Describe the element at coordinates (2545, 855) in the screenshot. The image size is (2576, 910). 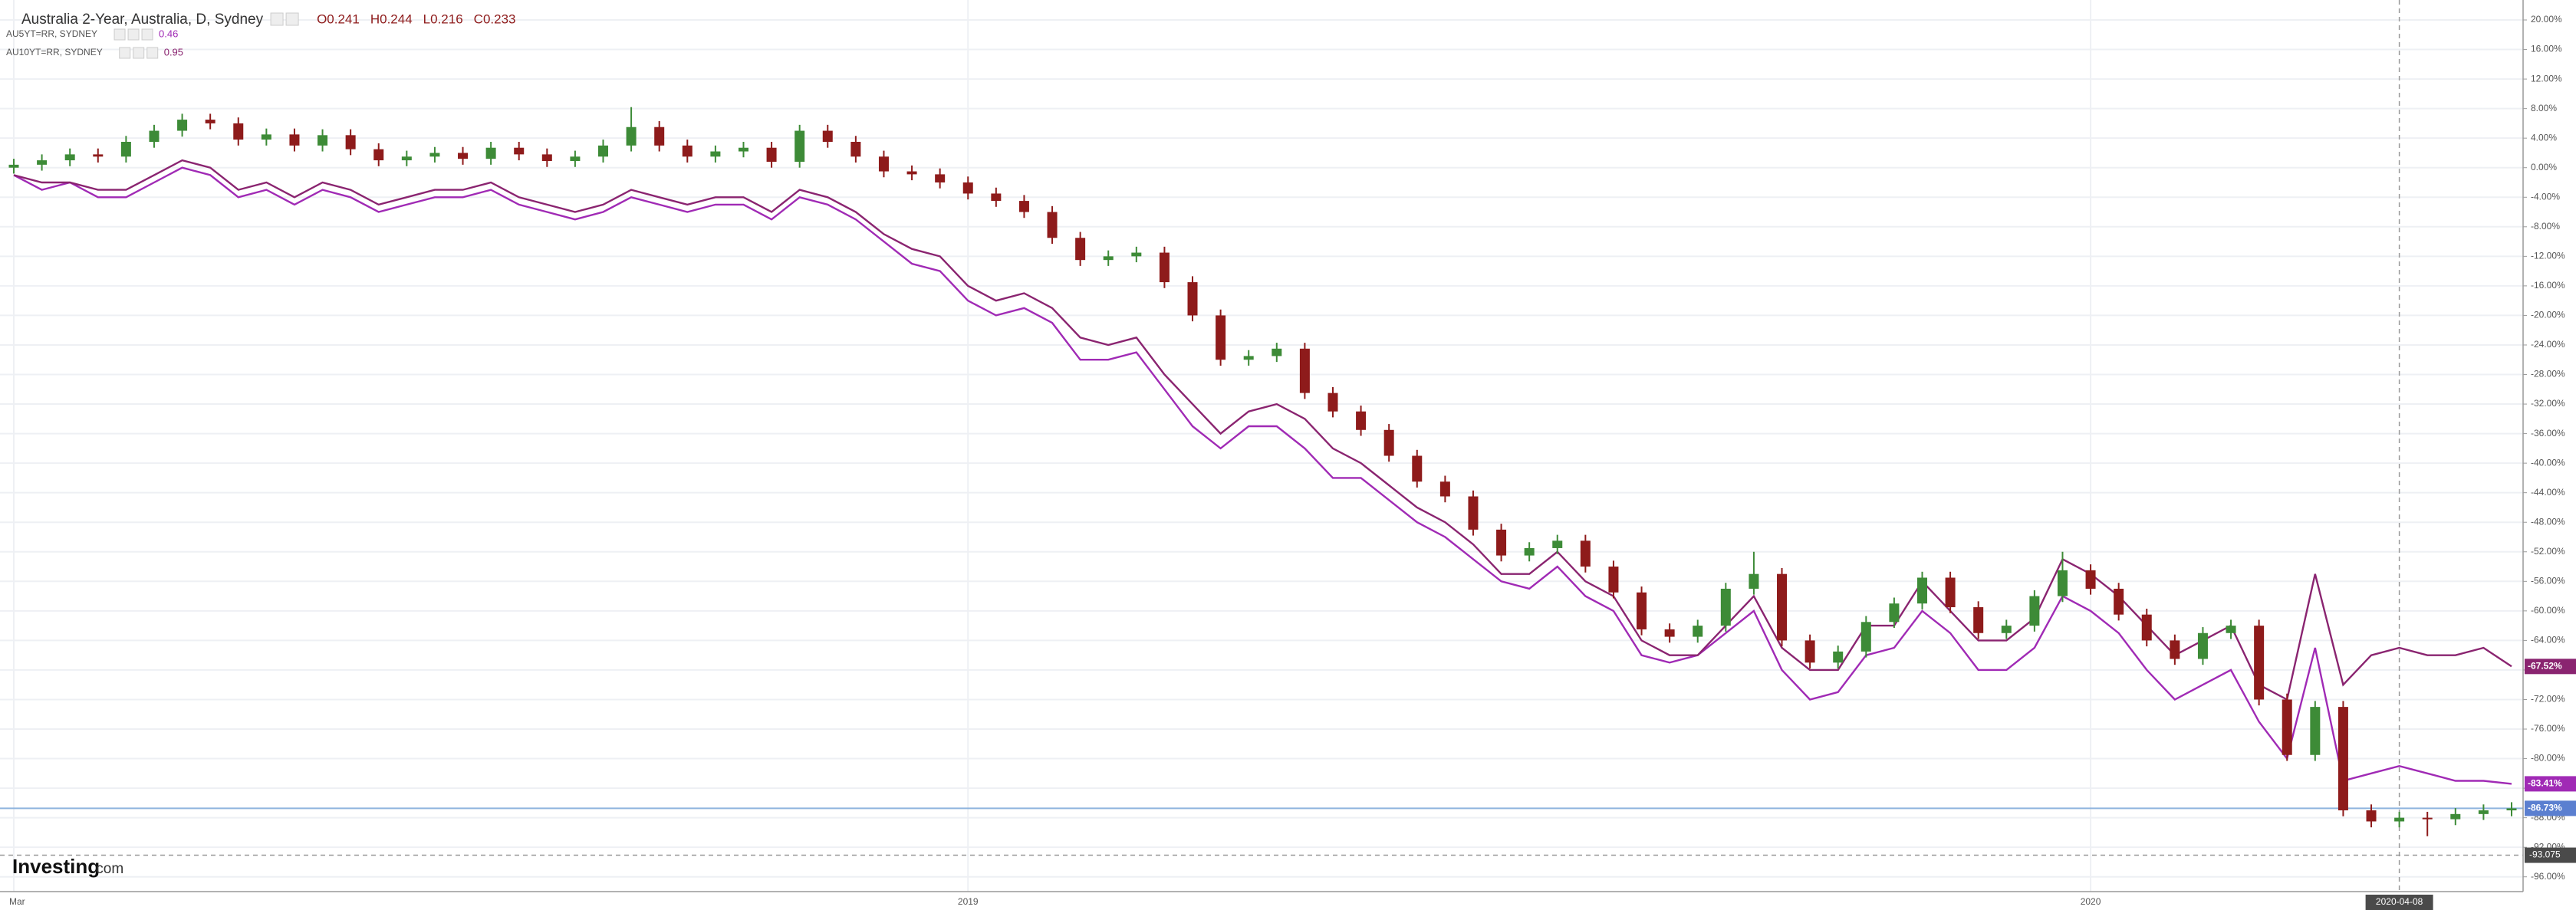
I see `crosshair-y-label: -93.075` at that location.